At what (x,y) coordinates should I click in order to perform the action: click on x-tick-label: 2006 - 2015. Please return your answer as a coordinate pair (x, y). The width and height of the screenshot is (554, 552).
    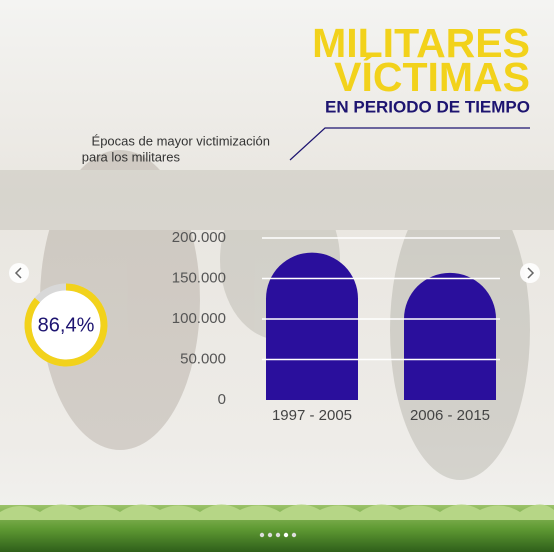
    Looking at the image, I should click on (450, 415).